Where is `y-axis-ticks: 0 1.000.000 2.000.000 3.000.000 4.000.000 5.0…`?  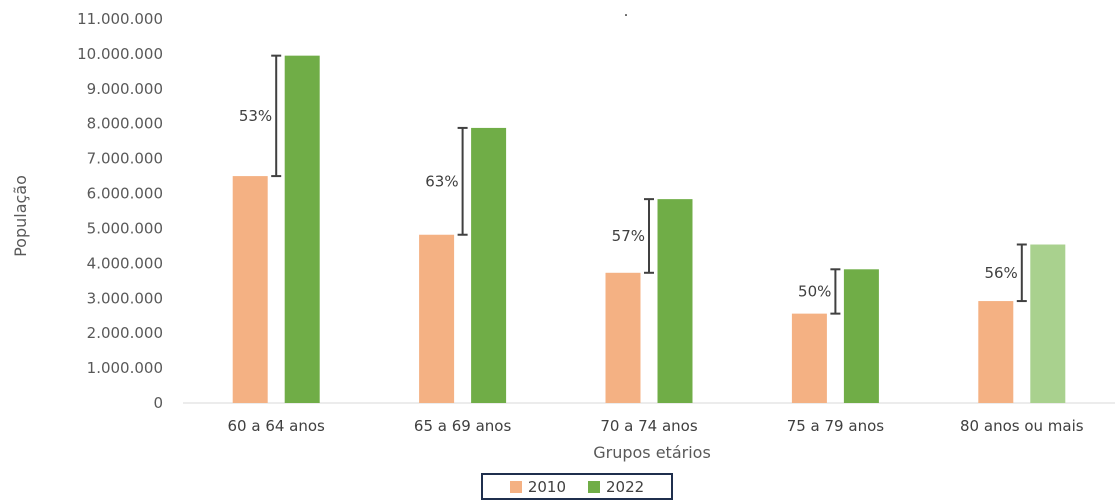
y-axis-ticks: 0 1.000.000 2.000.000 3.000.000 4.000.000 5.0… is located at coordinates (120, 211).